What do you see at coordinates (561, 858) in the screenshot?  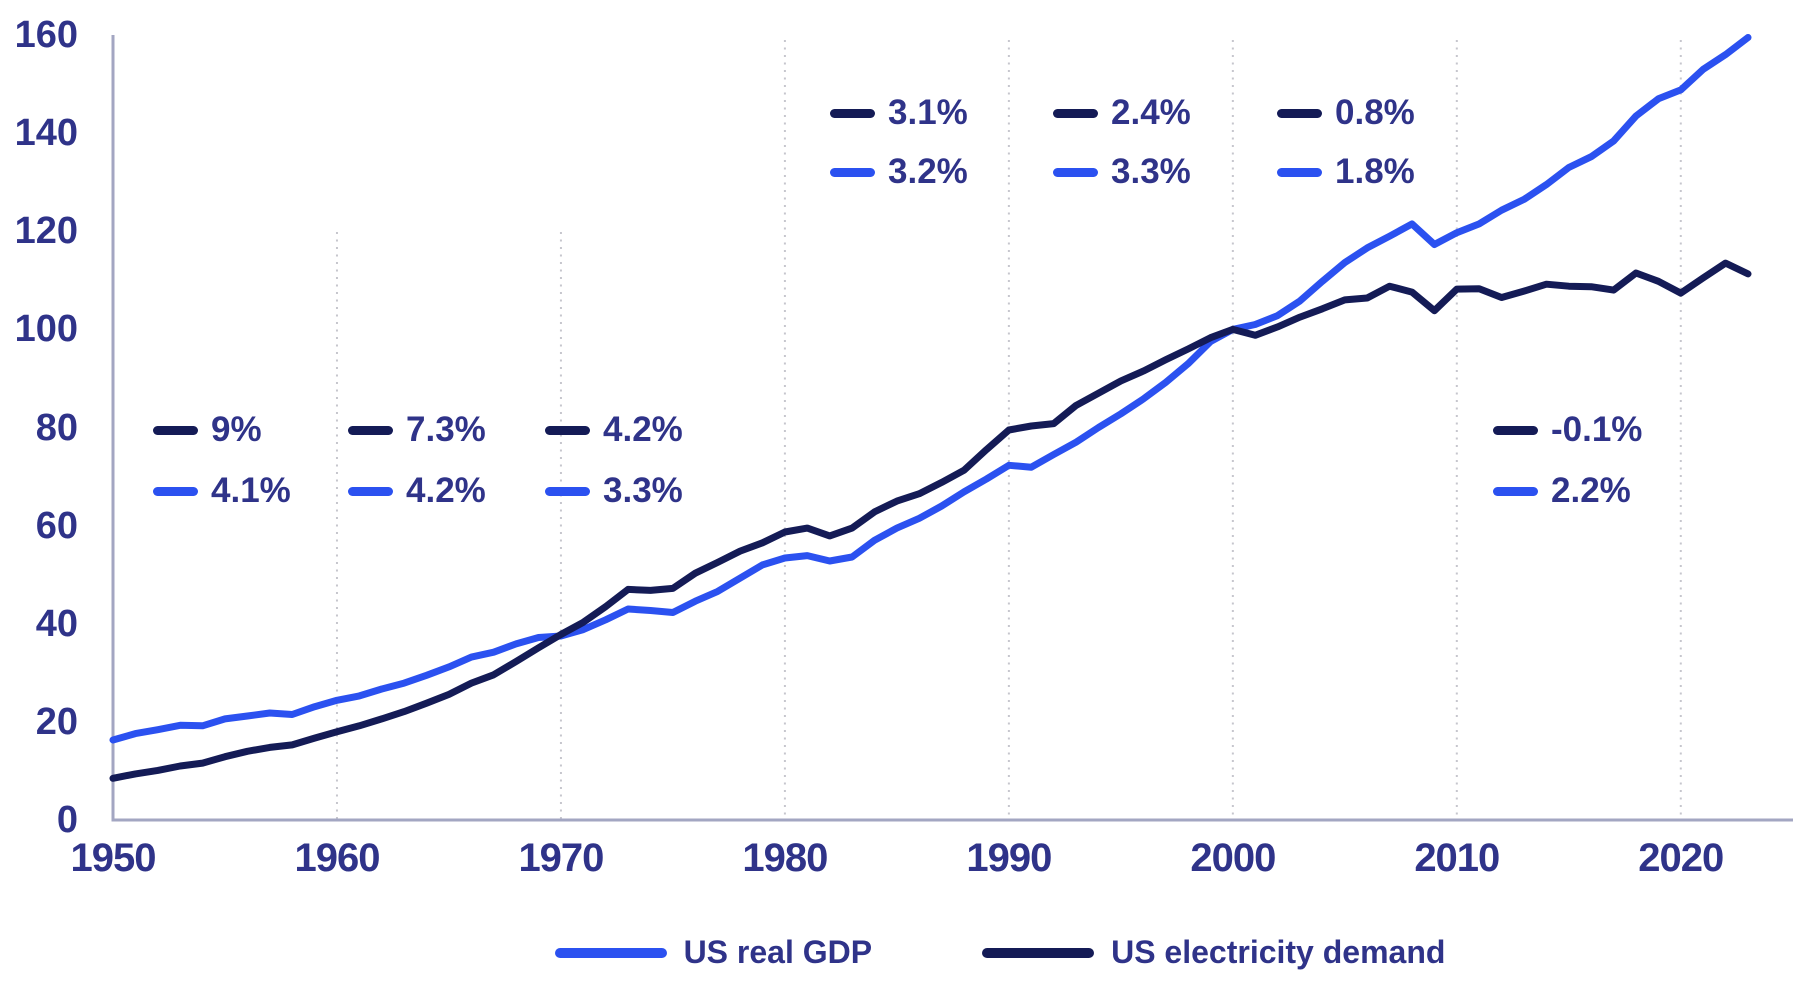 I see `x-tick-label-1970: 1970` at bounding box center [561, 858].